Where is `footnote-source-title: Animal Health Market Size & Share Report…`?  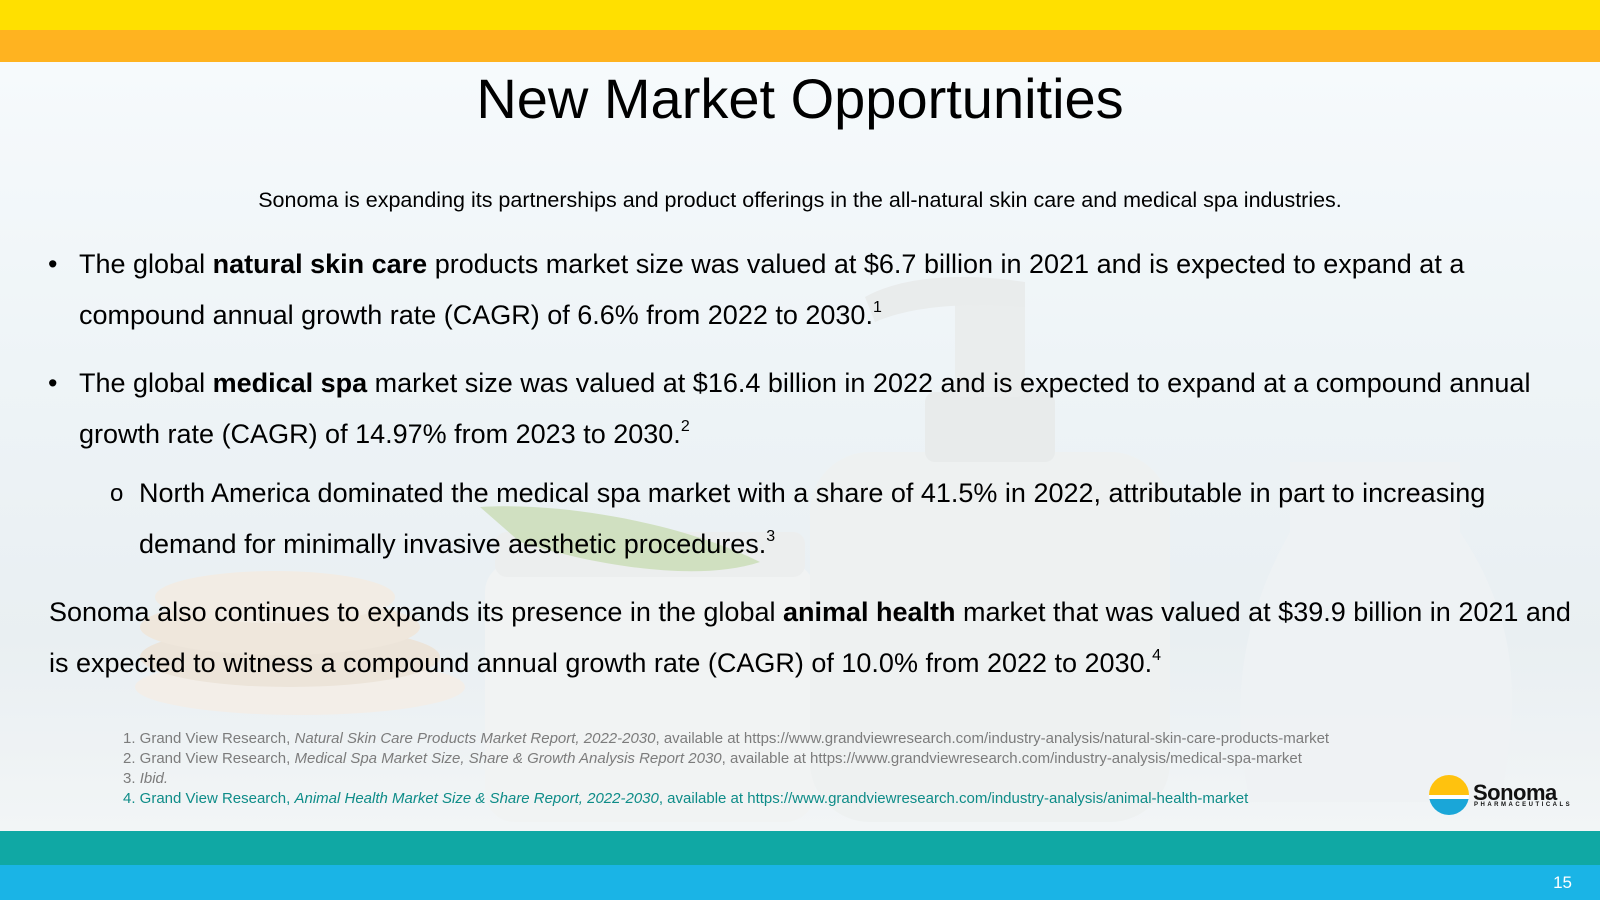 footnote-source-title: Animal Health Market Size & Share Report… is located at coordinates (476, 798).